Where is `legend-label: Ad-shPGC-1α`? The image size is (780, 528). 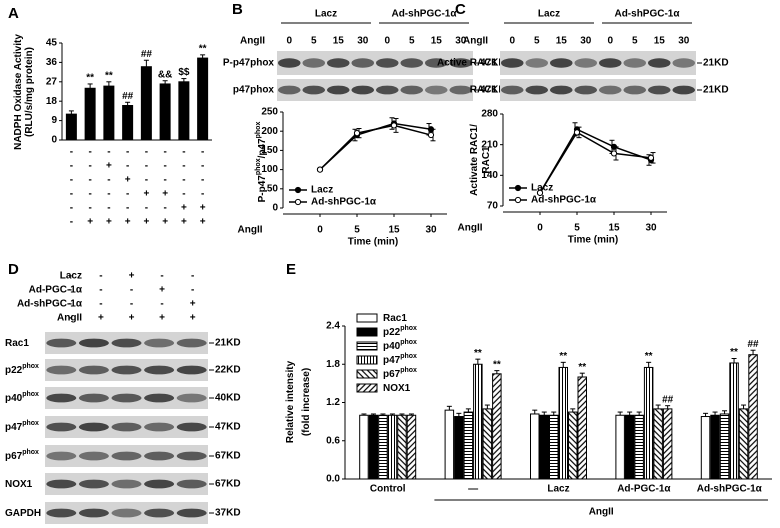
legend-label: Ad-shPGC-1α is located at coordinates (564, 200).